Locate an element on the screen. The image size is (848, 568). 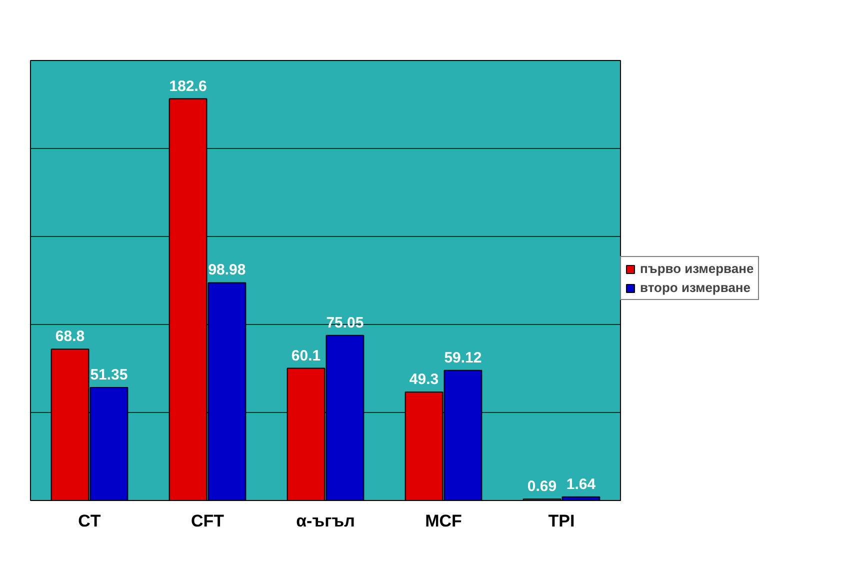
legend-label: първо измерване is located at coordinates (697, 268).